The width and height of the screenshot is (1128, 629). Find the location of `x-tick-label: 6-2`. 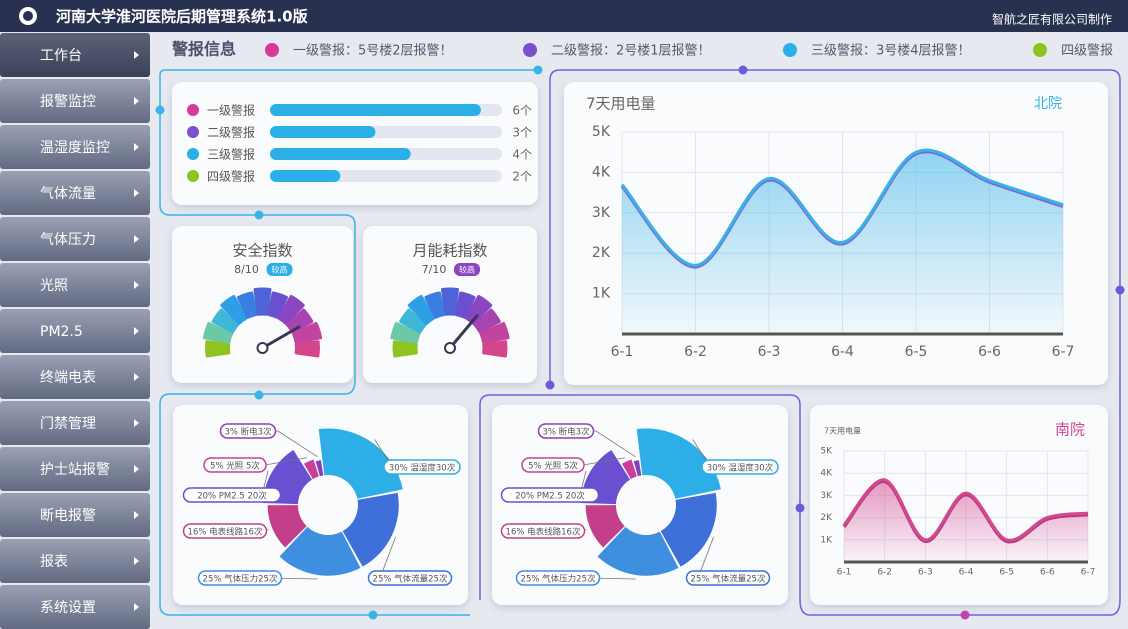

x-tick-label: 6-2 is located at coordinates (695, 352).